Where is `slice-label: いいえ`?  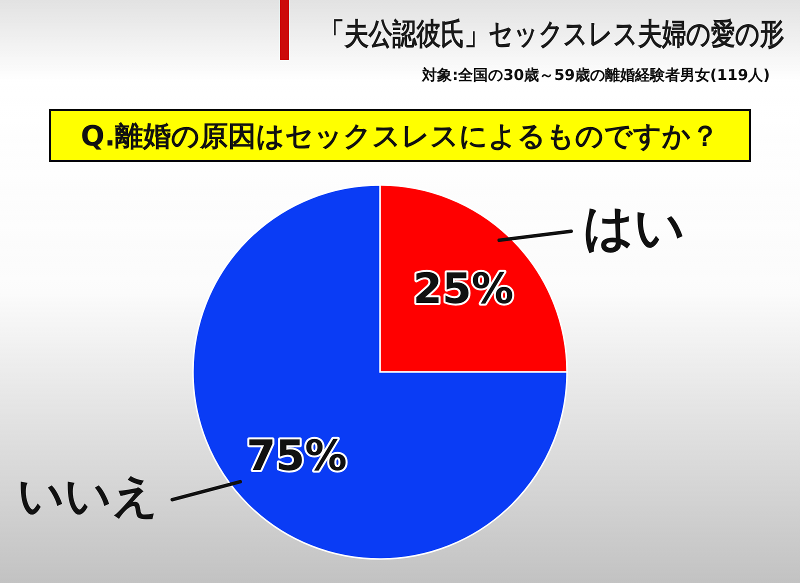 slice-label: いいえ is located at coordinates (87, 495).